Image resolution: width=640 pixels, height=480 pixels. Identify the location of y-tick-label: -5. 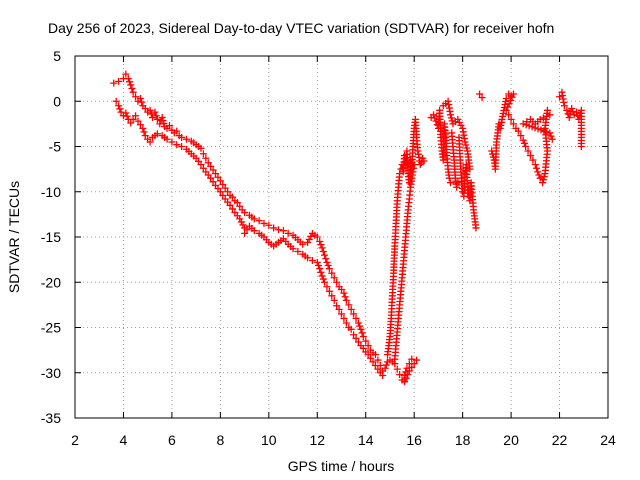
(55, 147).